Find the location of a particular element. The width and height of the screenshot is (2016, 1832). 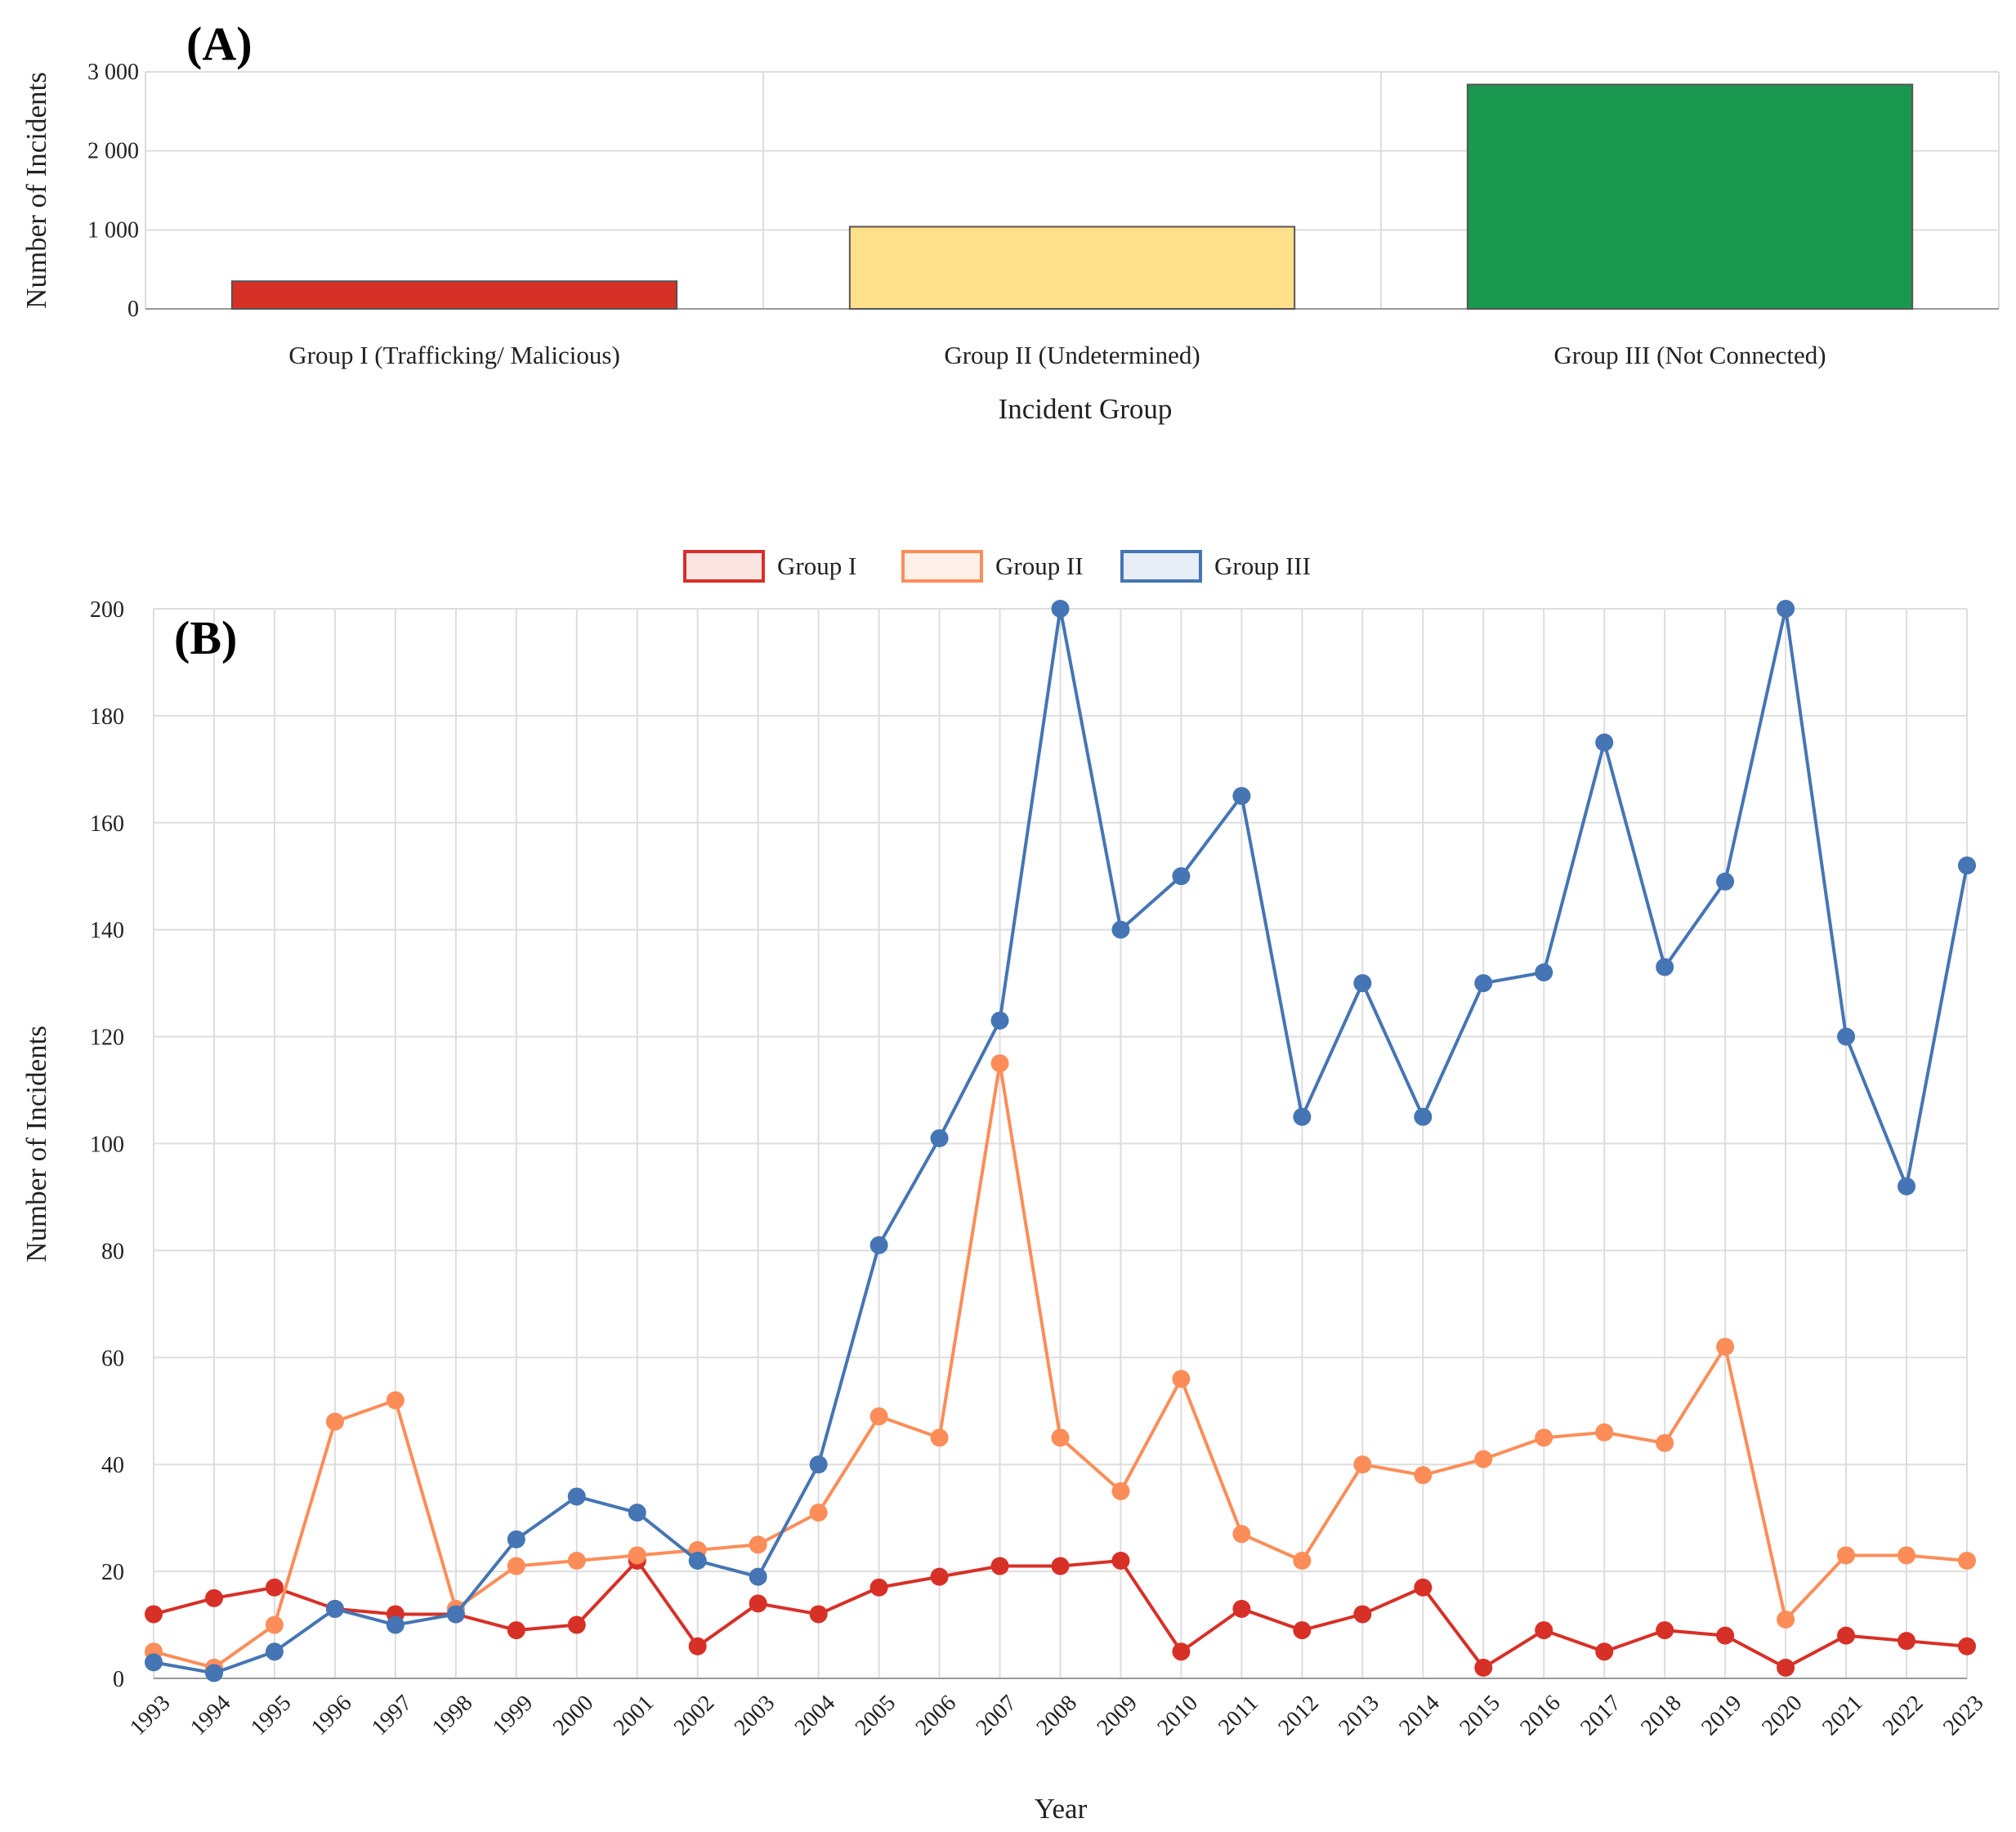

panel-a-x-tick-label: Group III (Not Connected) is located at coordinates (1689, 355).